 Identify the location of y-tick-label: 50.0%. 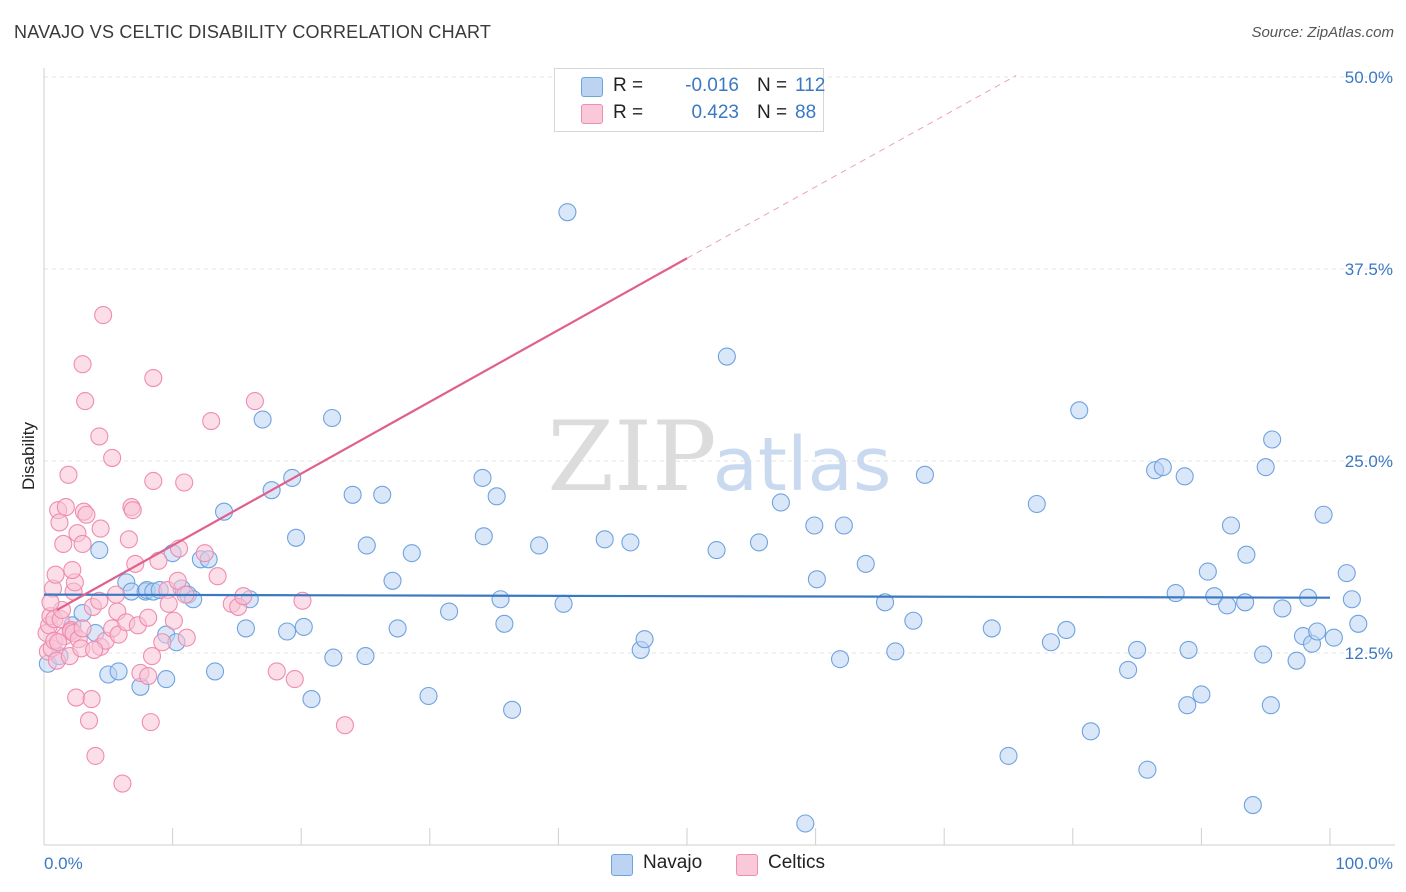
(1369, 77).